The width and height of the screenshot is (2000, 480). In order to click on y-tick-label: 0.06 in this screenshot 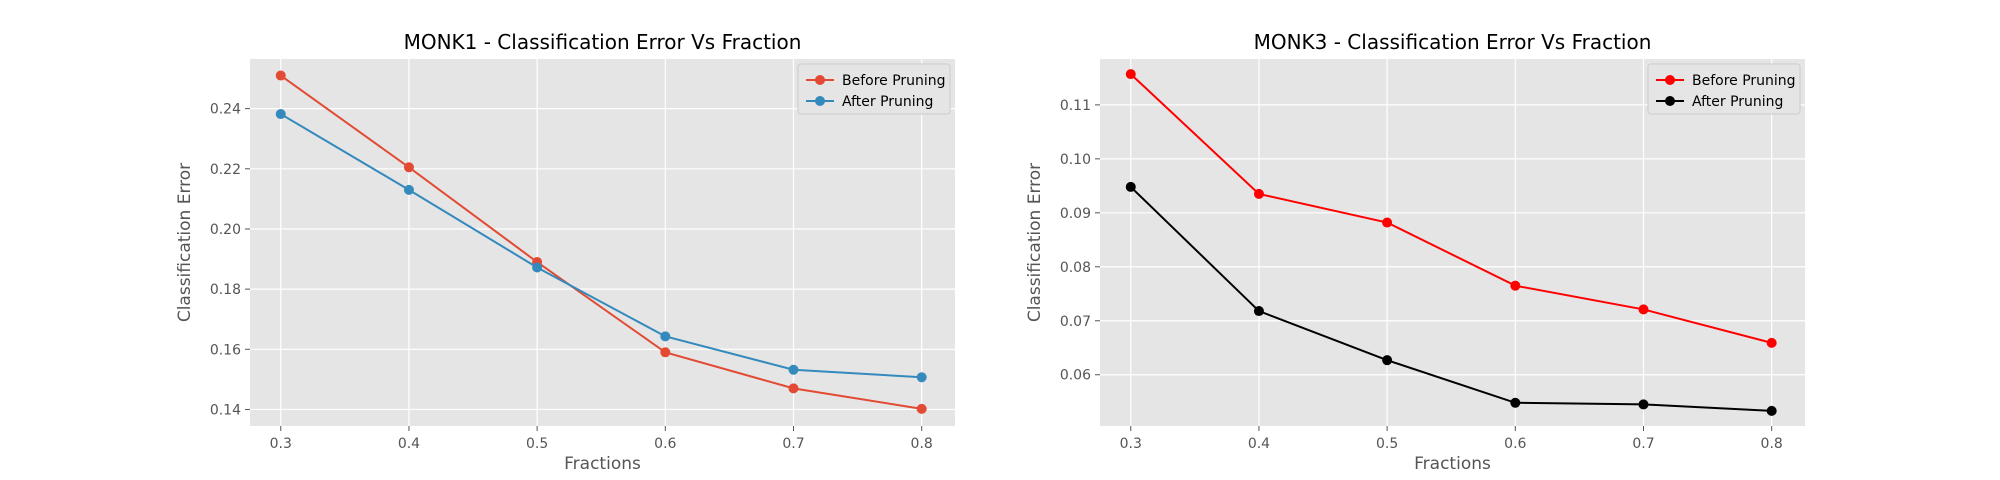, I will do `click(1075, 376)`.